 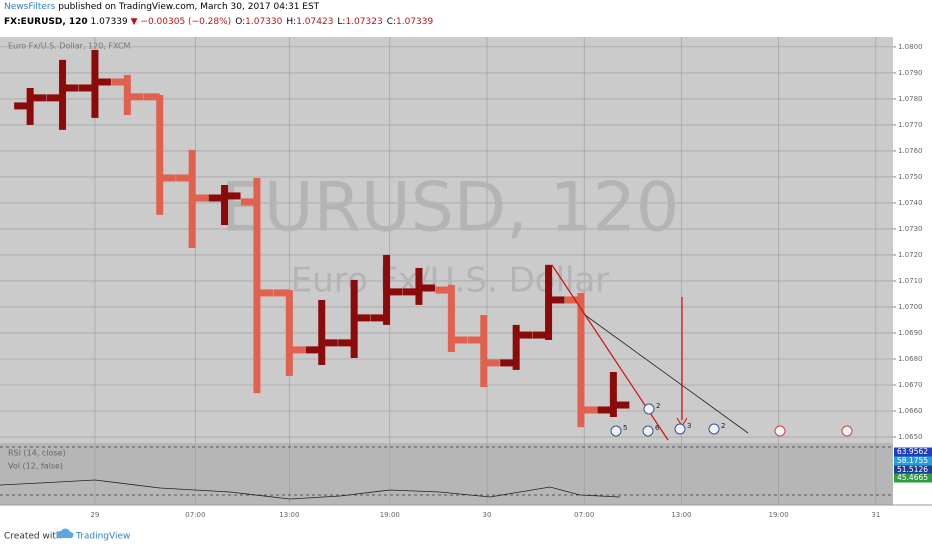 What do you see at coordinates (910, 437) in the screenshot?
I see `y-tick-label: 1.0650` at bounding box center [910, 437].